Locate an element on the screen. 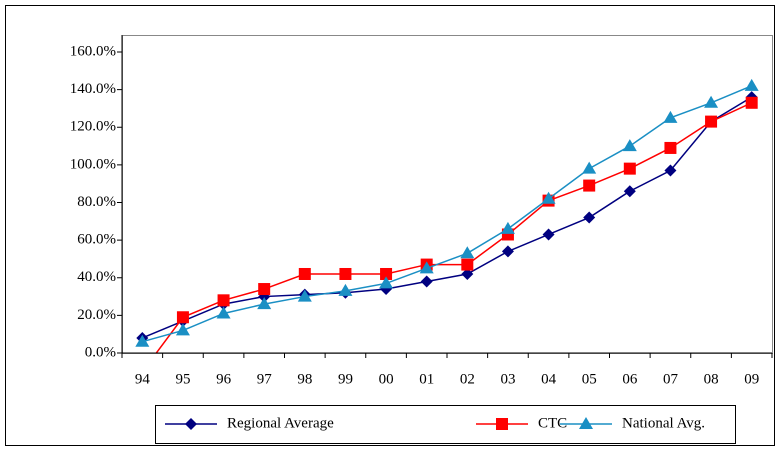 The width and height of the screenshot is (781, 456). x-tick-label: 95 is located at coordinates (182, 379).